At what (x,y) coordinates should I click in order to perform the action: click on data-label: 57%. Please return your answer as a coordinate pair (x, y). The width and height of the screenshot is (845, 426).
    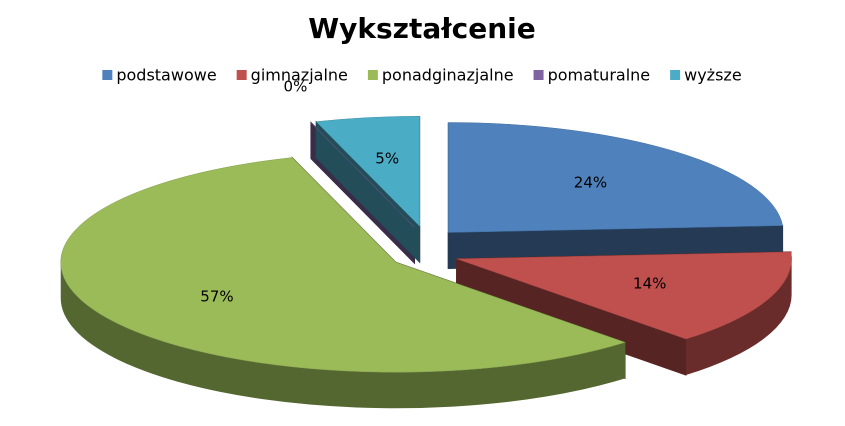
    Looking at the image, I should click on (216, 296).